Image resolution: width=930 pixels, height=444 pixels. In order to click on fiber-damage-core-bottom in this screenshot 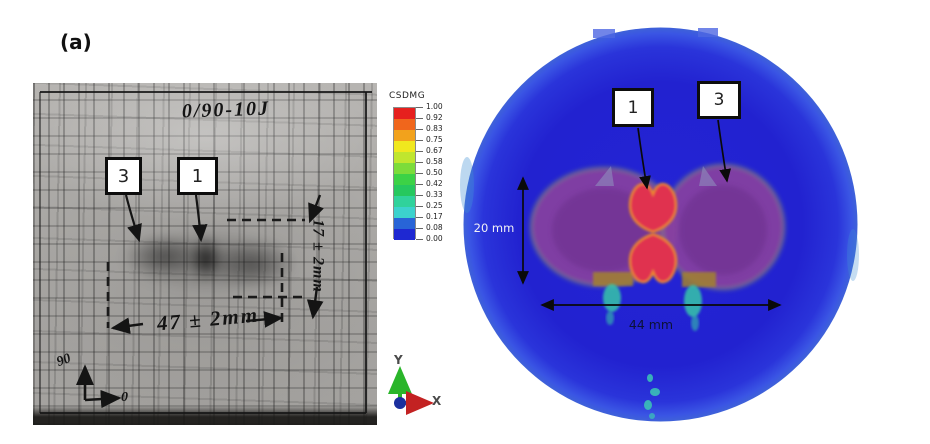, I will do `click(653, 258)`.